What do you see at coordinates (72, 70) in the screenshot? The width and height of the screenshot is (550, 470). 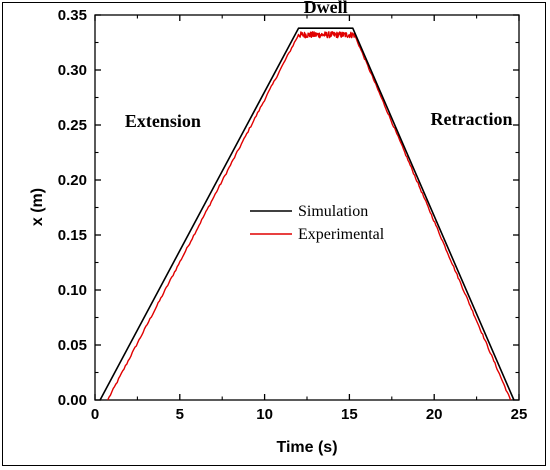 I see `y-tick-label: 0.30` at bounding box center [72, 70].